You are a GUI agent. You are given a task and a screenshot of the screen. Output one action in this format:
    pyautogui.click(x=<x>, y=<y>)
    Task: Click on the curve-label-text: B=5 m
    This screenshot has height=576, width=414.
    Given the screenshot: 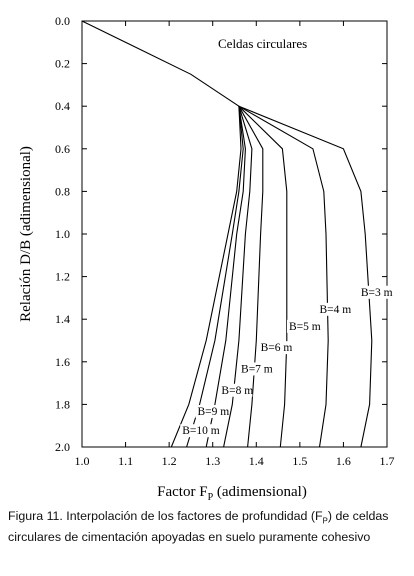 What is the action you would take?
    pyautogui.click(x=305, y=327)
    